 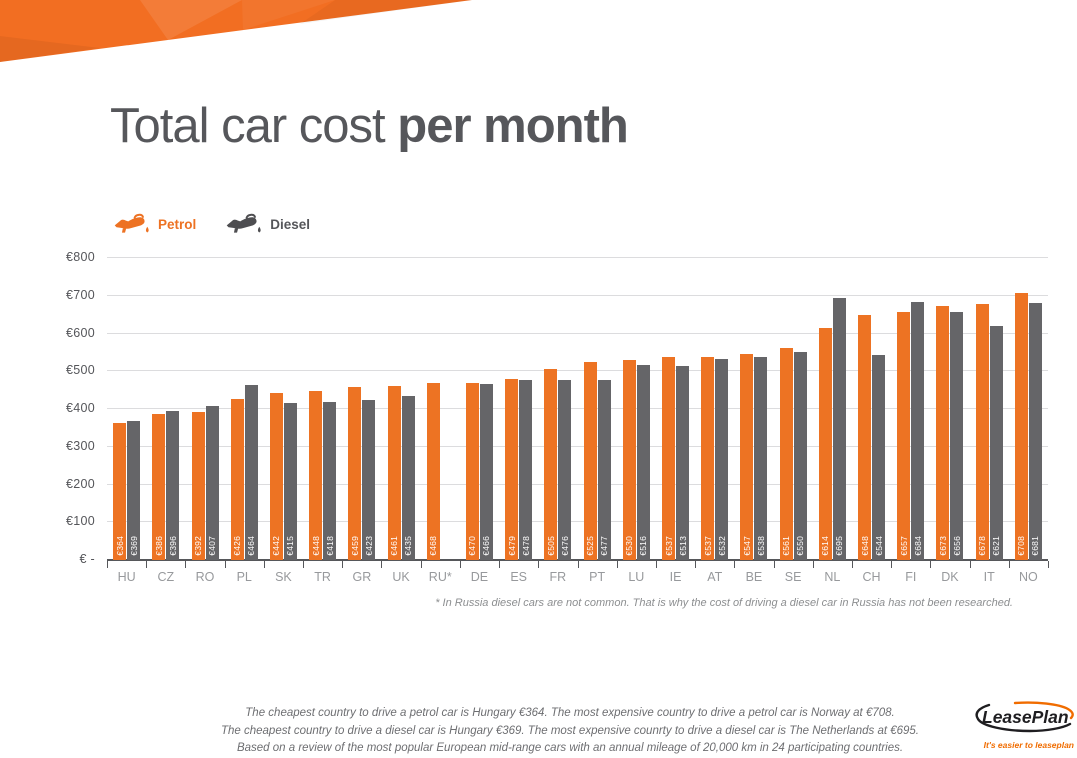 I want to click on petrol-bar-RO: €392, so click(x=198, y=486).